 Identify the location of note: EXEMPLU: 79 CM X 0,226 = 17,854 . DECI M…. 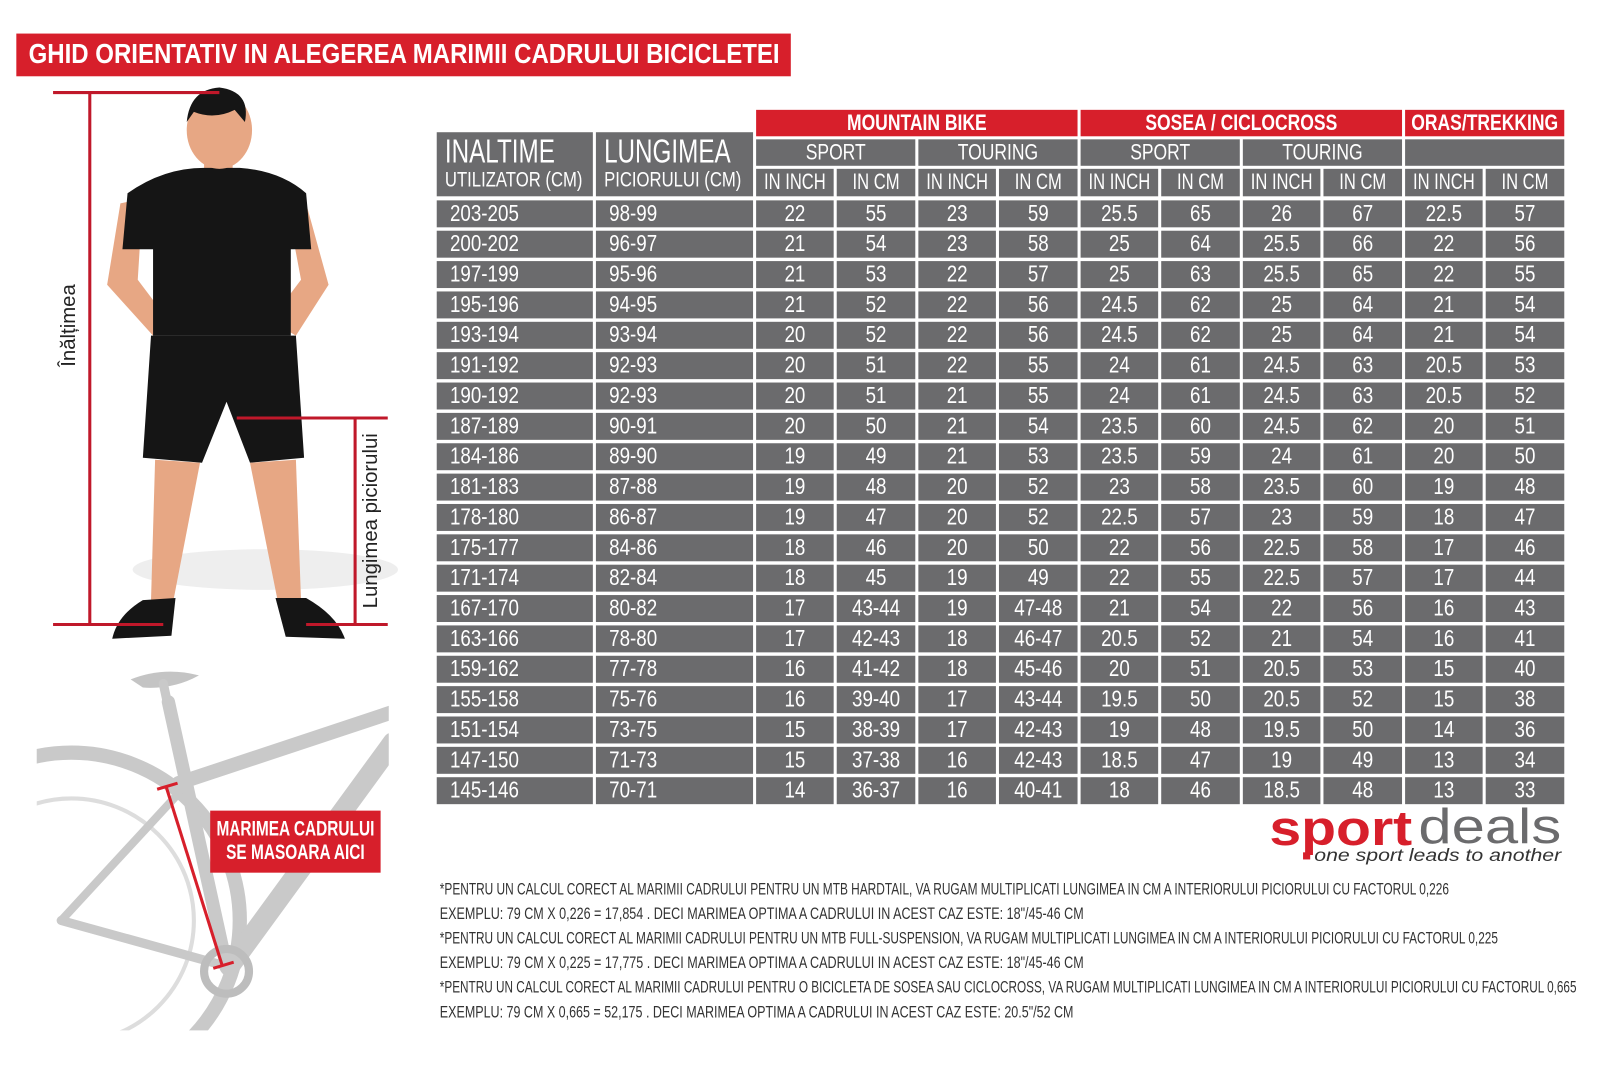
(762, 914).